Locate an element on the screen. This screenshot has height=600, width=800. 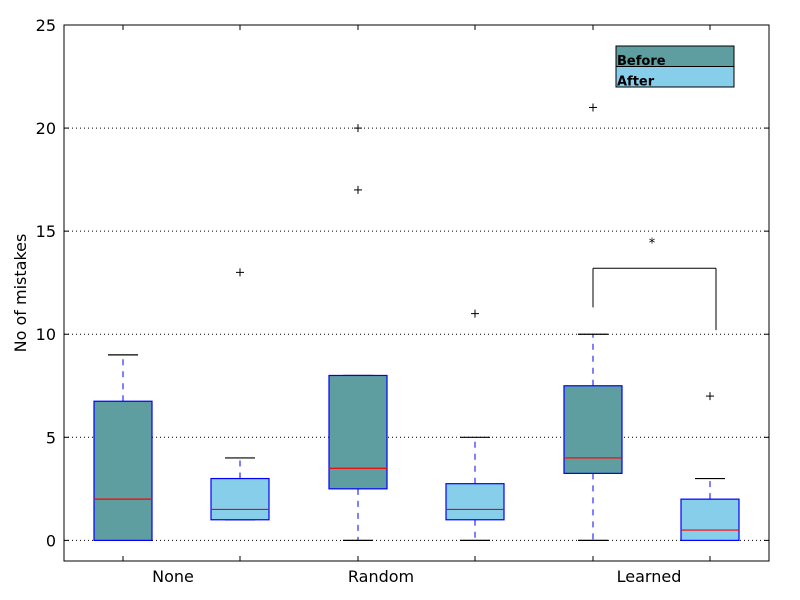
significance-star: * is located at coordinates (652, 244).